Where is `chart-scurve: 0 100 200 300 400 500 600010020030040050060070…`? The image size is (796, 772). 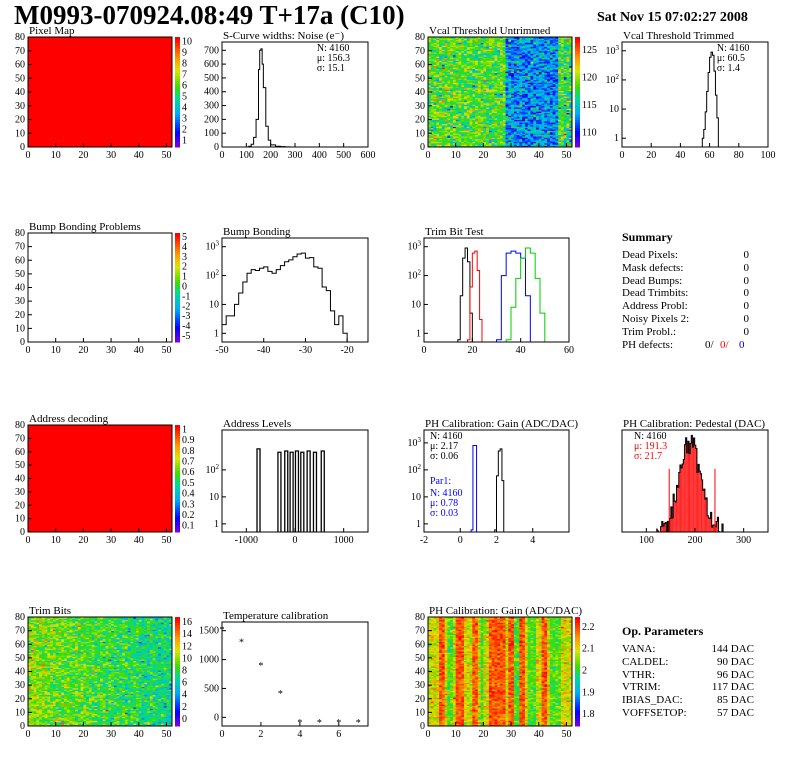 chart-scurve: 0 100 200 300 400 500 600010020030040050060070… is located at coordinates (290, 95).